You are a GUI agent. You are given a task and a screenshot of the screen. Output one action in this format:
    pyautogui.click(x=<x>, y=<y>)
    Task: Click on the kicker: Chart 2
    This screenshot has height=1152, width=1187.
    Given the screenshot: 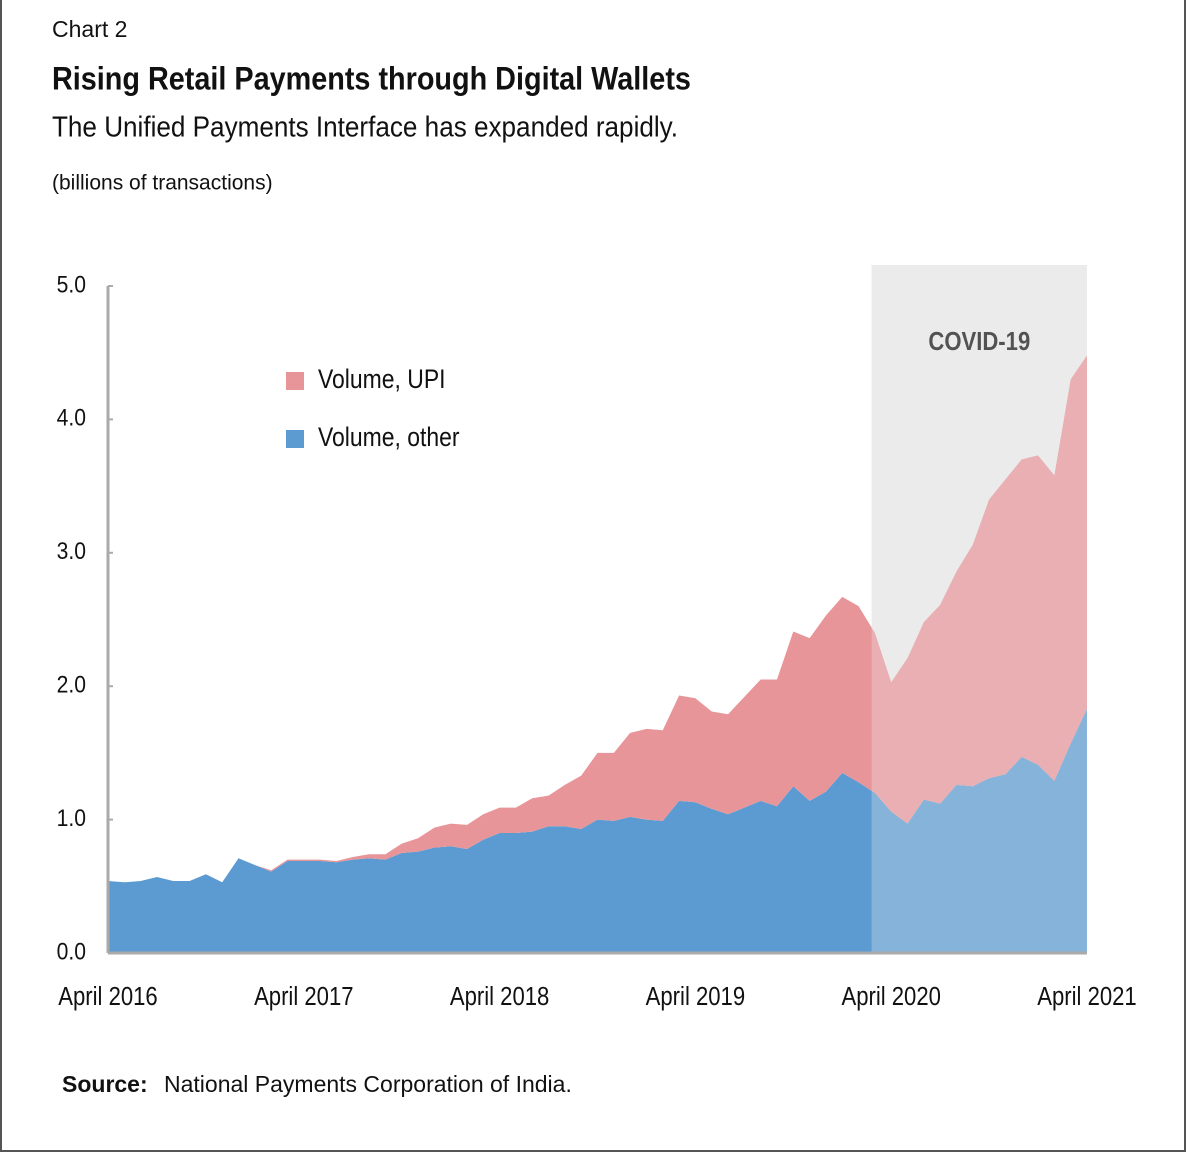 What is the action you would take?
    pyautogui.click(x=89, y=29)
    